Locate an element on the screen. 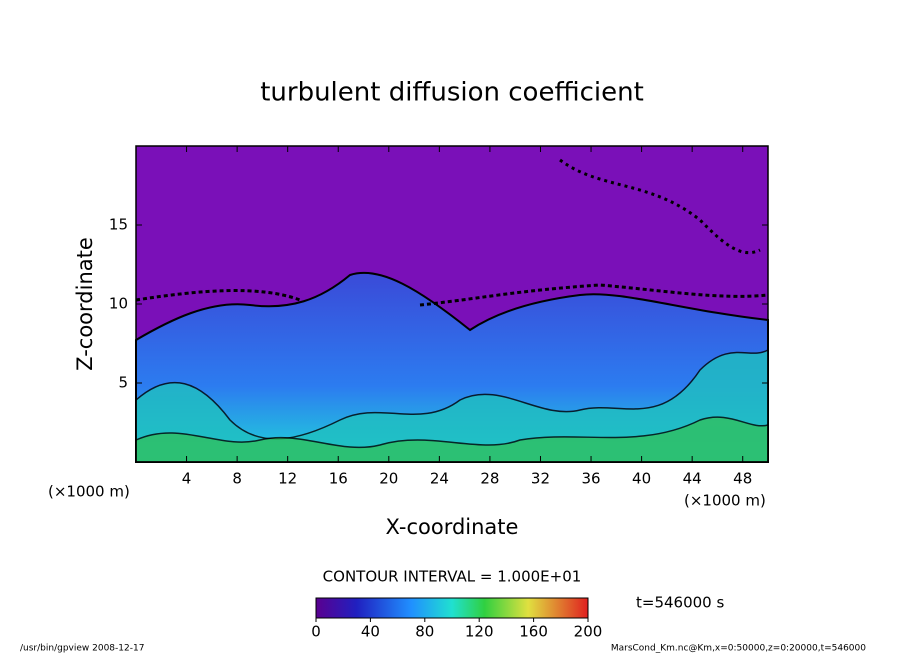 This screenshot has width=904, height=654. y-tick-label: 10 is located at coordinates (118, 304).